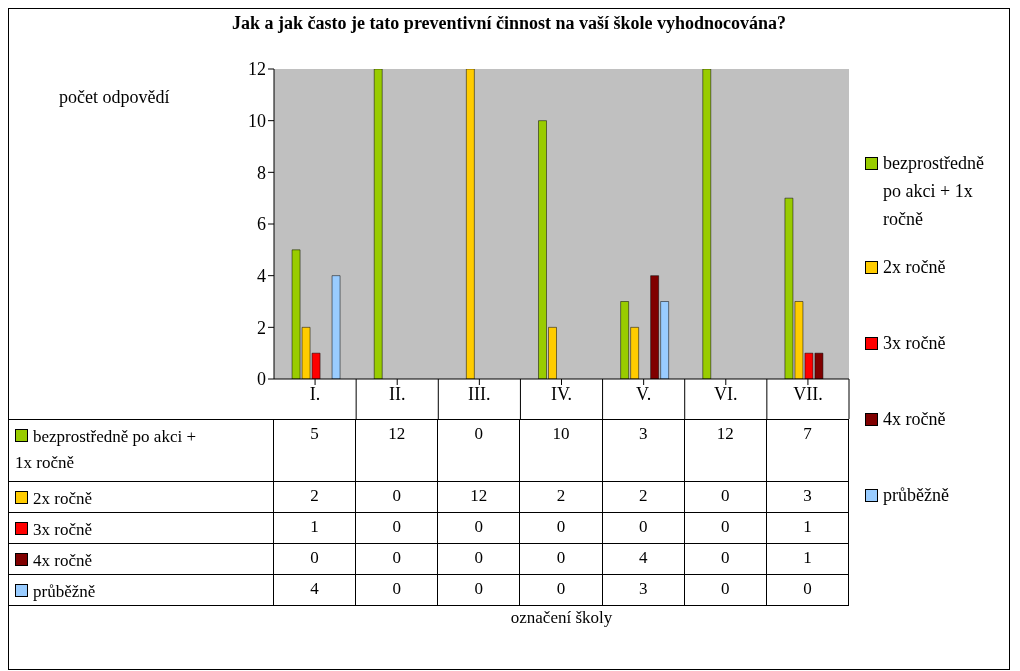 The height and width of the screenshot is (671, 1020). I want to click on x-tick-label: III., so click(479, 393).